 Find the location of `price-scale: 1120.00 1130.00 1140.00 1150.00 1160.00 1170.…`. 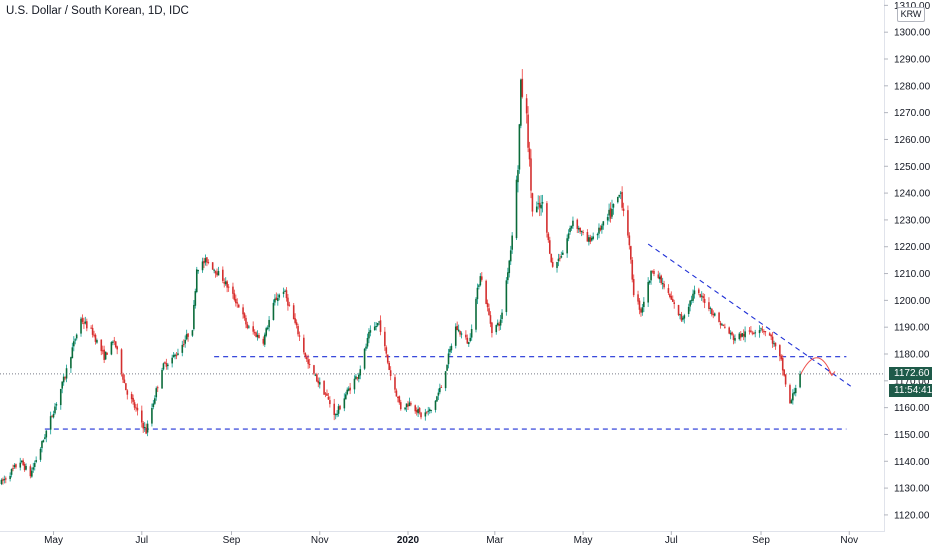

price-scale: 1120.00 1130.00 1140.00 1150.00 1160.00 1170.… is located at coordinates (907, 261).